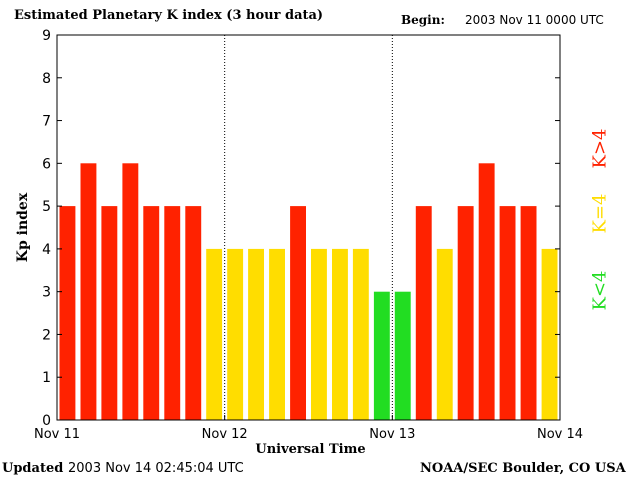  What do you see at coordinates (560, 434) in the screenshot?
I see `x-tick-label: Nov 14` at bounding box center [560, 434].